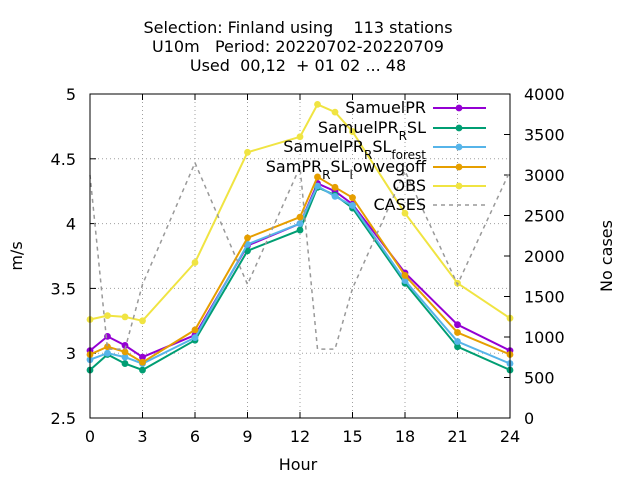  I want to click on x-tick-label: 21, so click(457, 436).